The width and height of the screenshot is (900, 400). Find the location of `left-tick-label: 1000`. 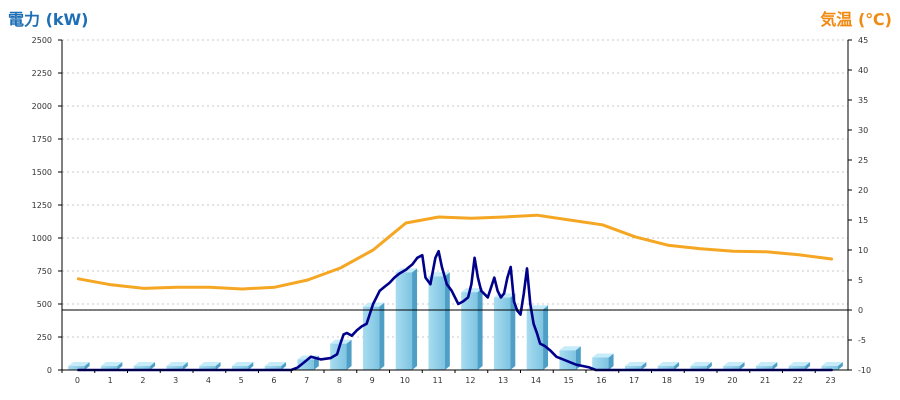

left-tick-label: 1000 is located at coordinates (42, 238).